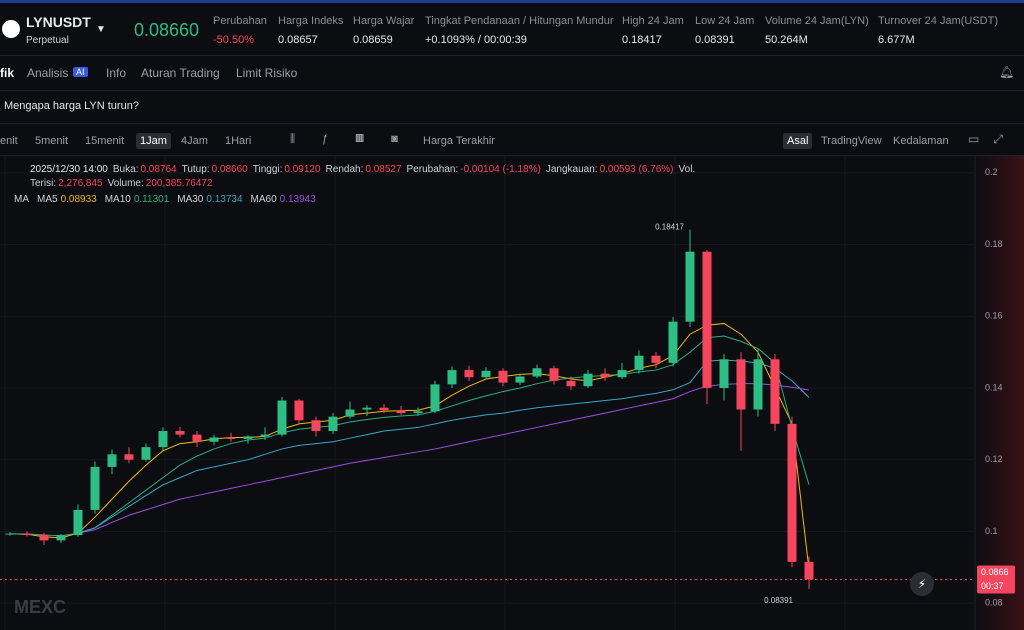 This screenshot has width=1024, height=630. I want to click on y-tick-label: 0.08, so click(994, 603).